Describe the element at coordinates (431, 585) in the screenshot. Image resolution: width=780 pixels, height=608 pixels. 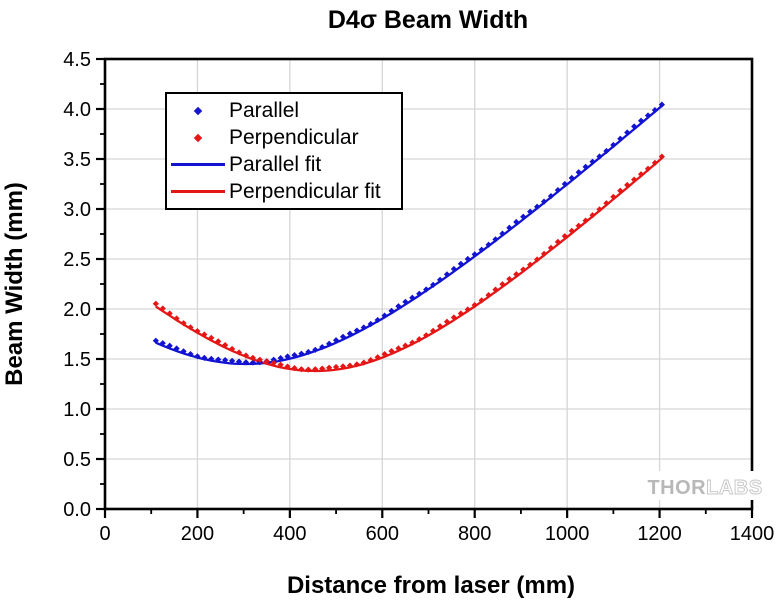
I see `x-axis-label: Distance from laser (mm)` at that location.